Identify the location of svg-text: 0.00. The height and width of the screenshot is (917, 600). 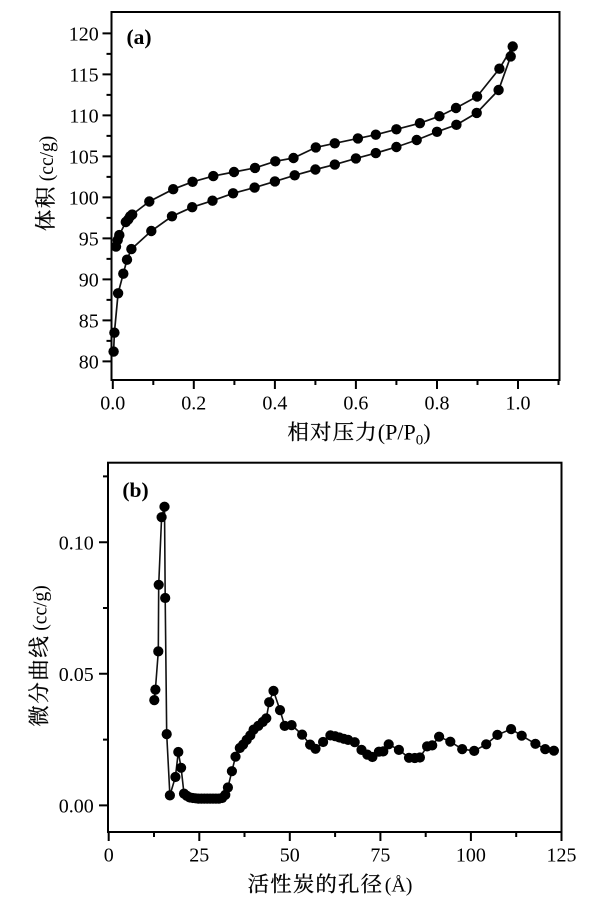
(76, 807).